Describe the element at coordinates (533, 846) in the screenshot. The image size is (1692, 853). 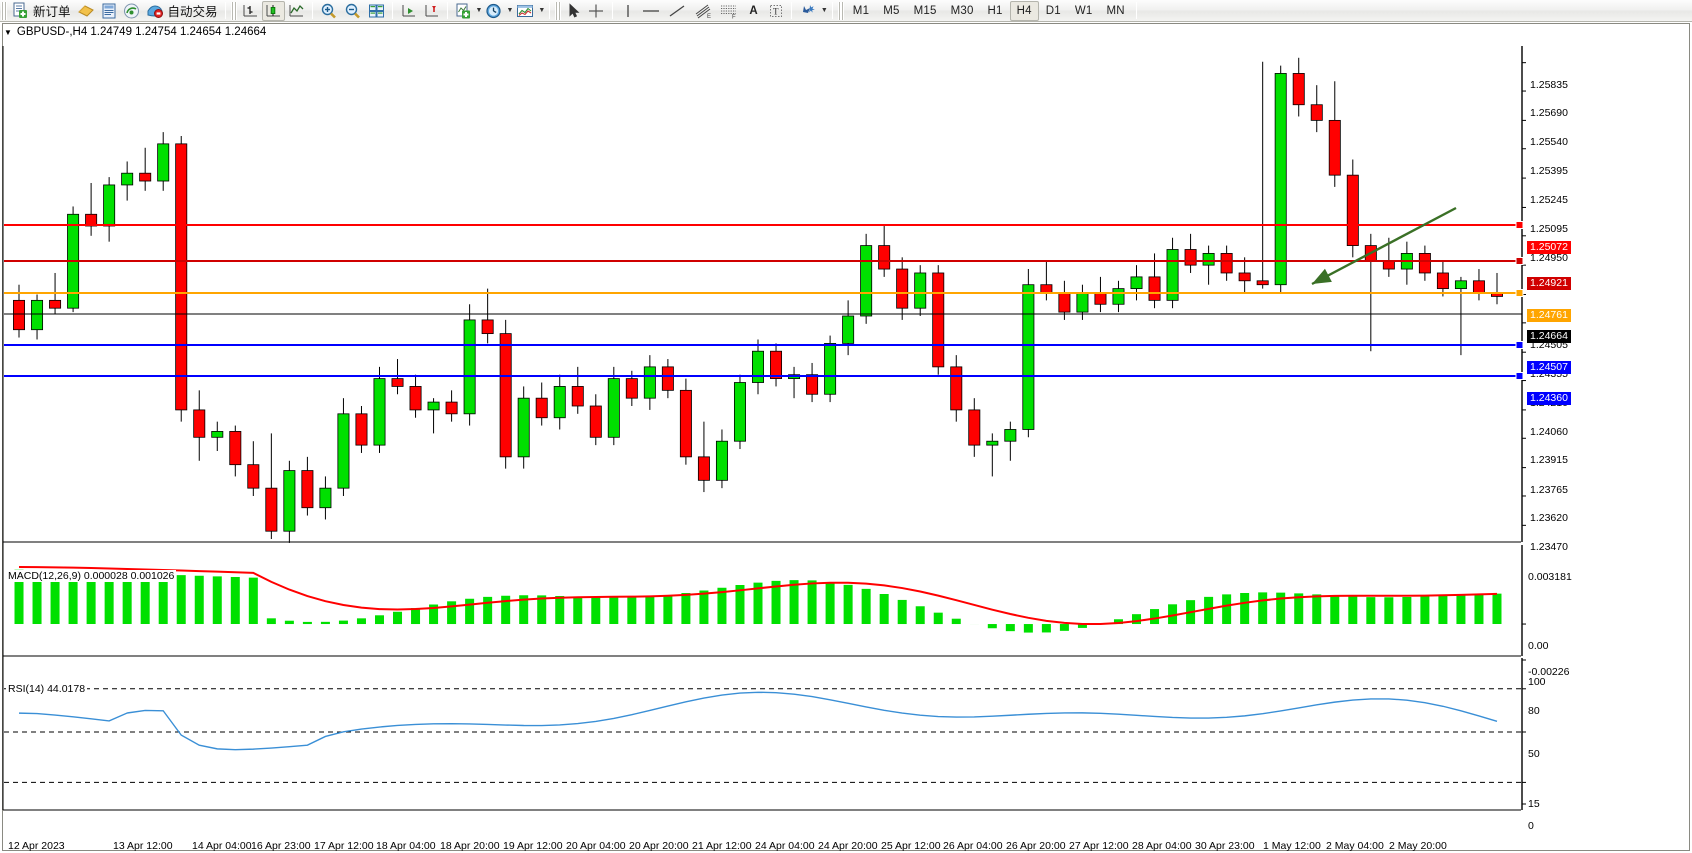
I see `time-axis-label: 19 Apr 12:00` at that location.